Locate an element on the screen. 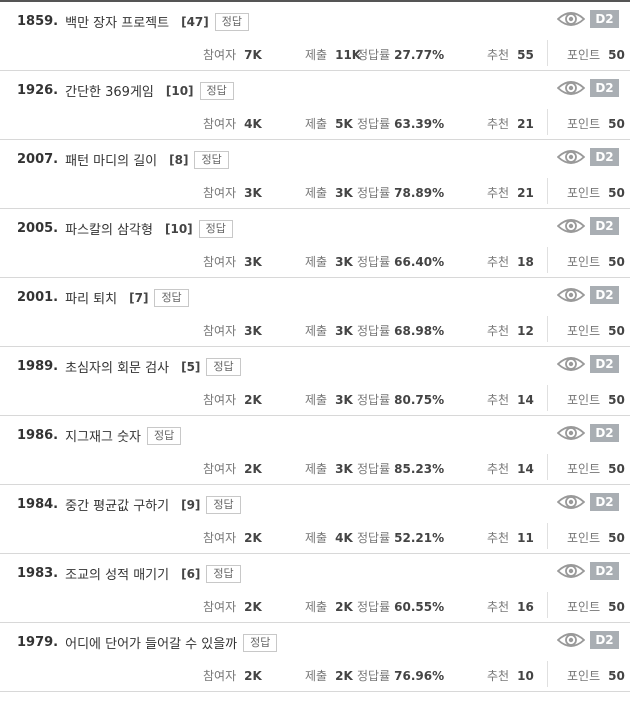 This screenshot has width=630, height=714. problem-title-link: 백만 장자 프로젝트 is located at coordinates (117, 23).